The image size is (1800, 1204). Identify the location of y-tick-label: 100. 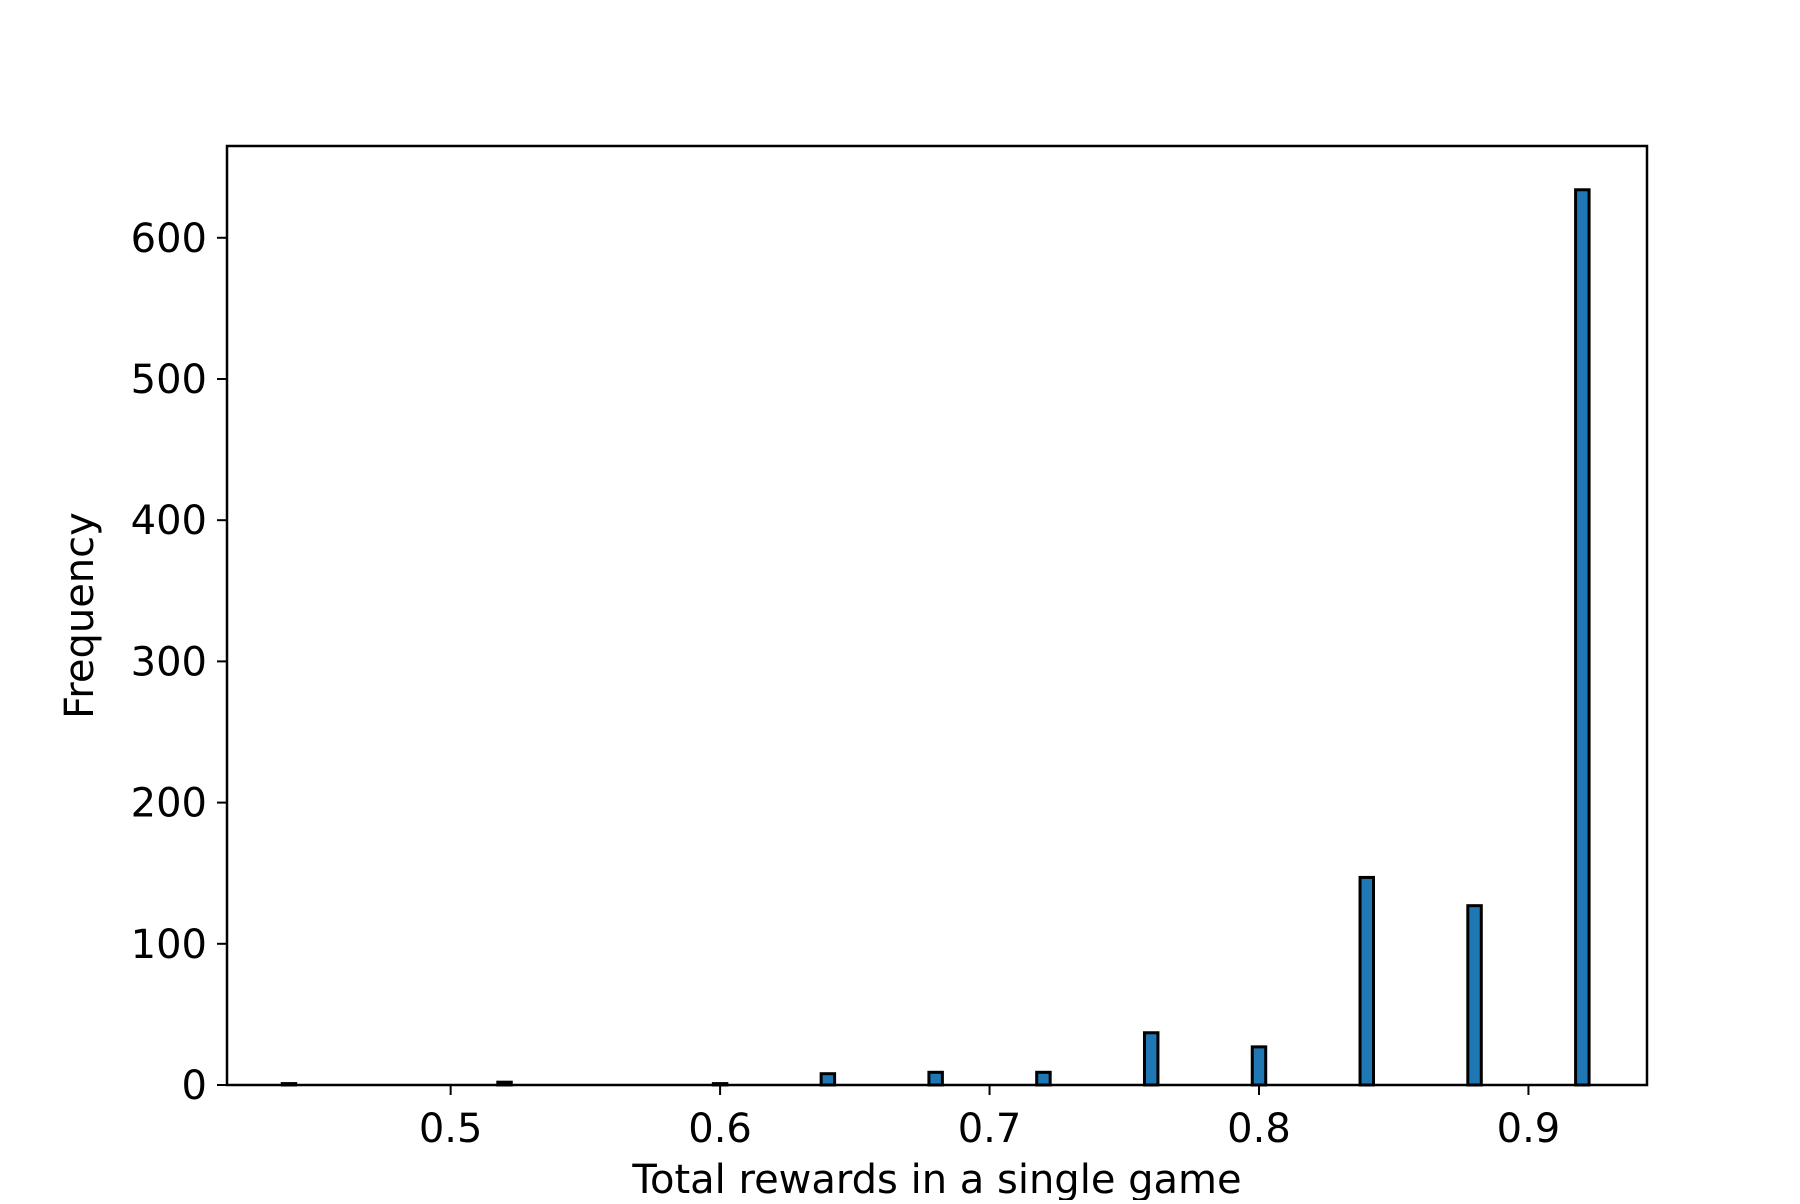
(169, 945).